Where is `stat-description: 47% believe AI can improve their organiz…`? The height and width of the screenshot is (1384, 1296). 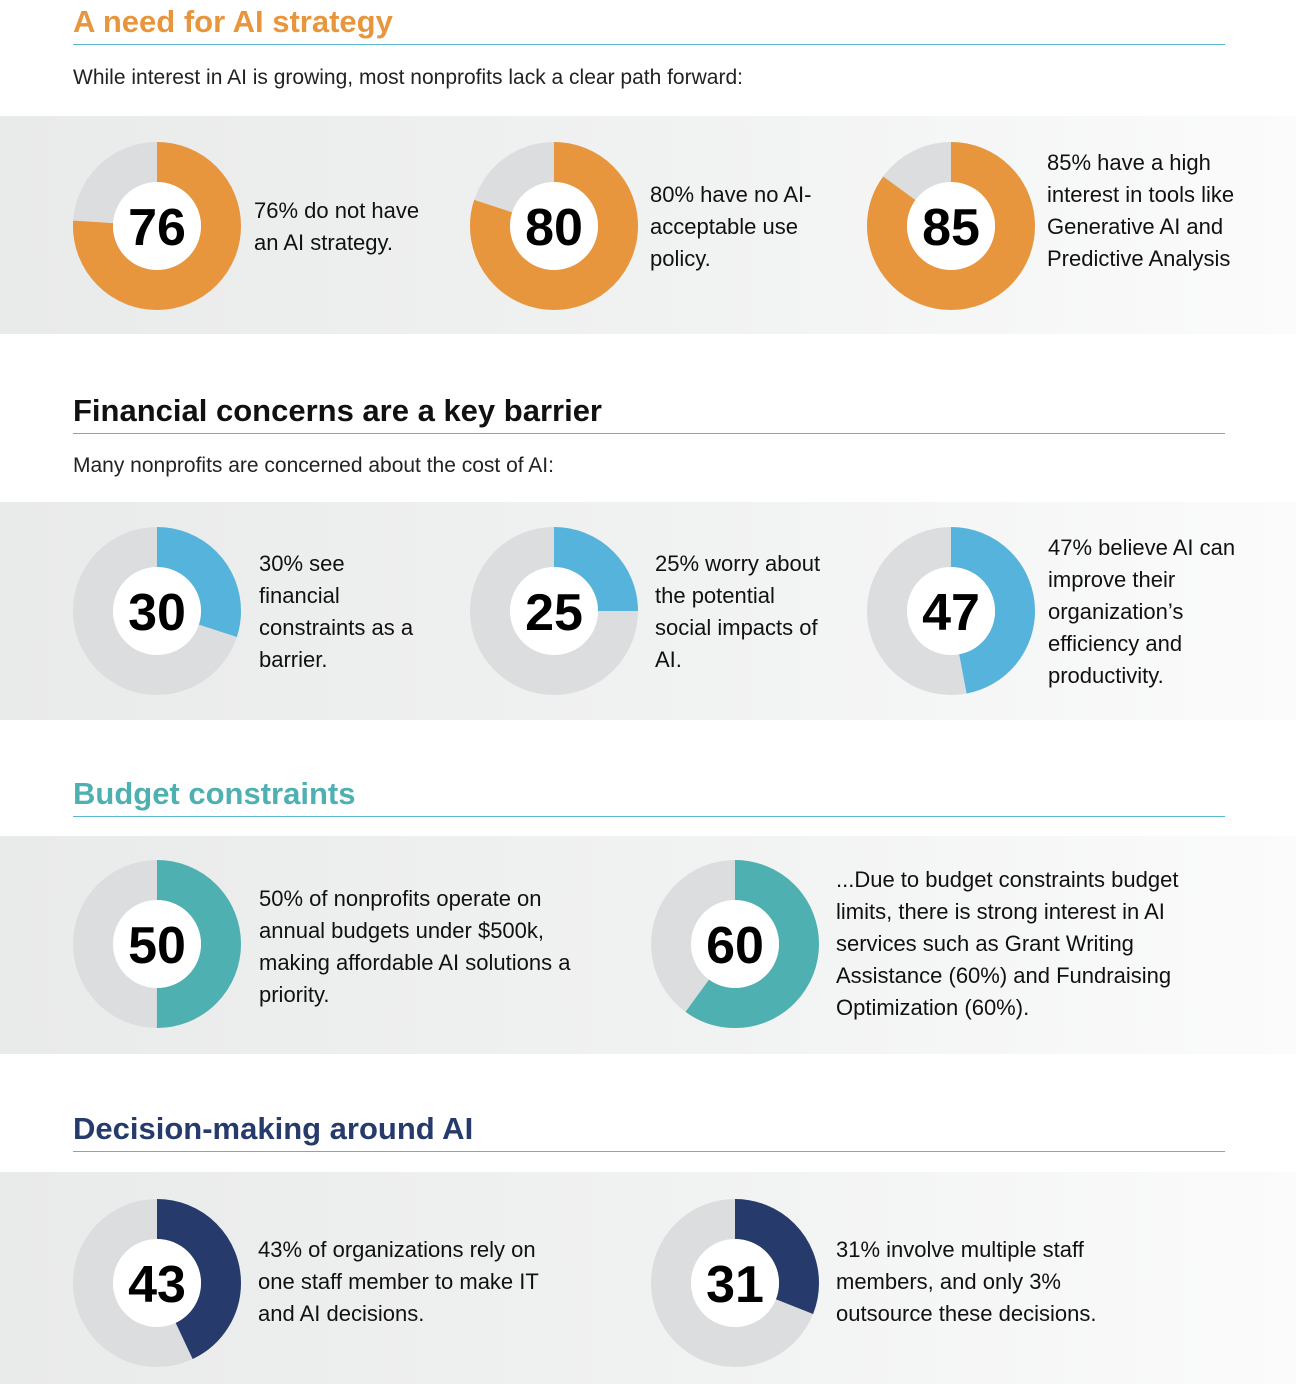
stat-description: 47% believe AI can improve their organiz… is located at coordinates (1142, 611).